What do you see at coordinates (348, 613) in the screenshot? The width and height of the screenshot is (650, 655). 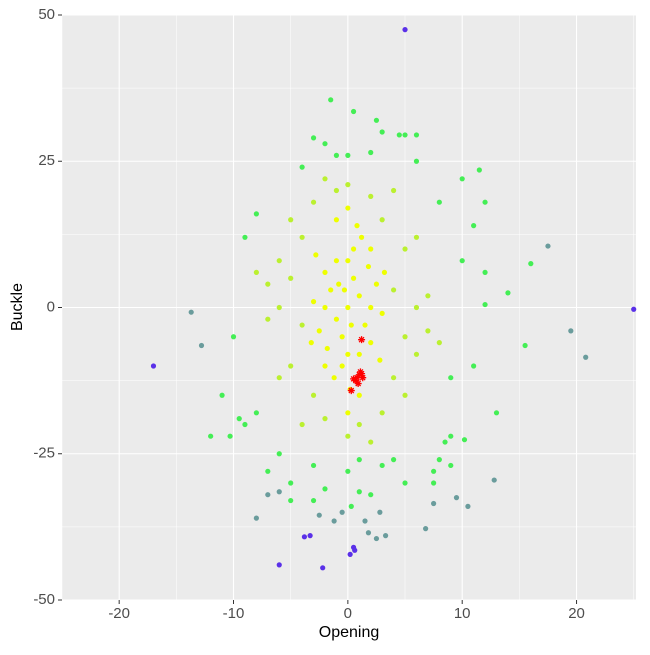 I see `x-tick-label: 0` at bounding box center [348, 613].